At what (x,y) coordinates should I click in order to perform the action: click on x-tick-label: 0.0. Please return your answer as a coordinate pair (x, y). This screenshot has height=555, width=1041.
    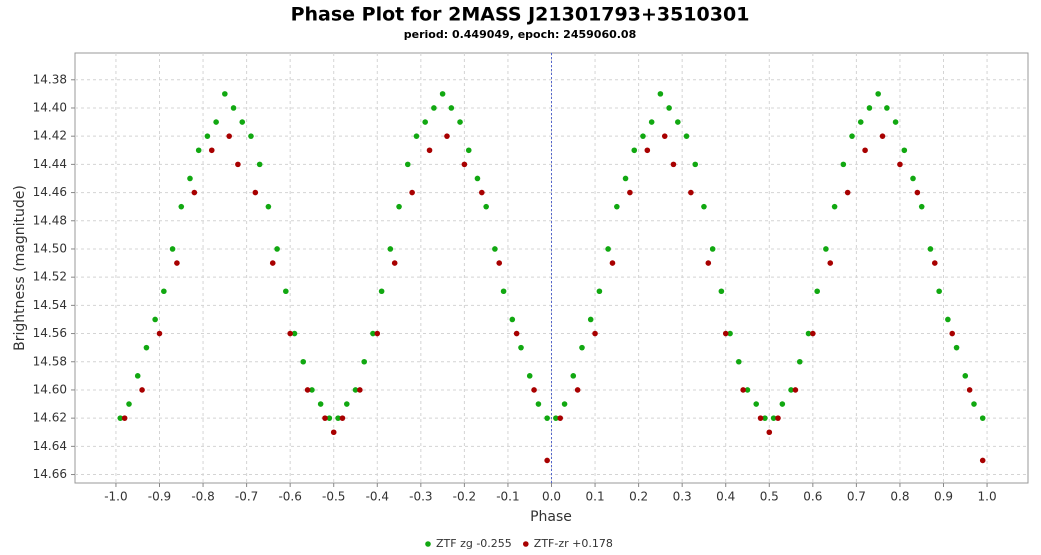
    Looking at the image, I should click on (551, 497).